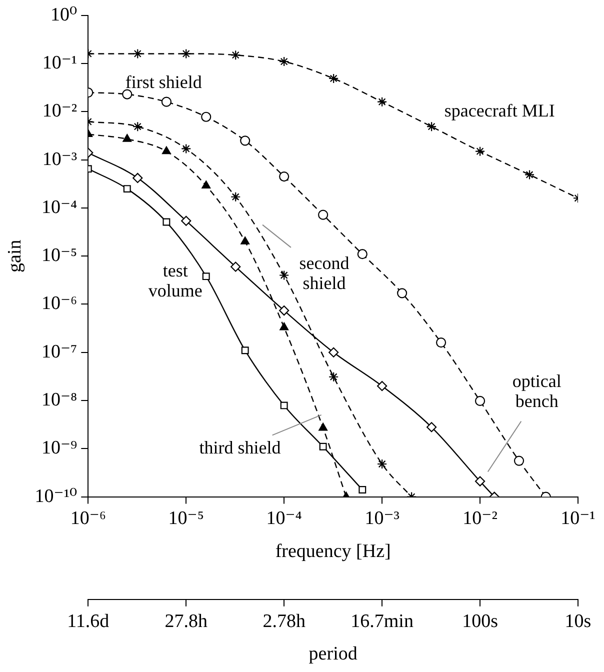 The height and width of the screenshot is (672, 604). What do you see at coordinates (499, 110) in the screenshot?
I see `series-label: spacecraft MLI` at bounding box center [499, 110].